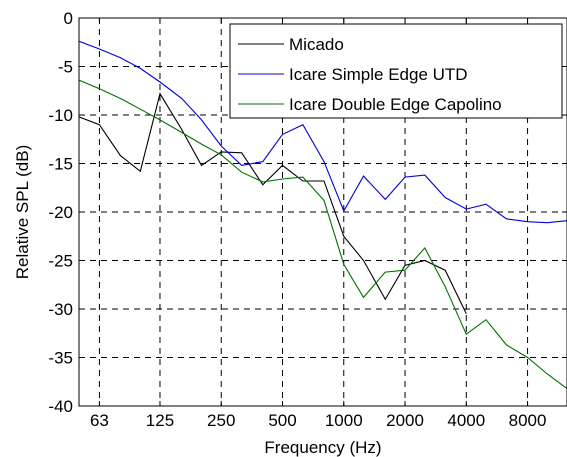 This screenshot has height=457, width=567. I want to click on x-tick-label: 250, so click(221, 420).